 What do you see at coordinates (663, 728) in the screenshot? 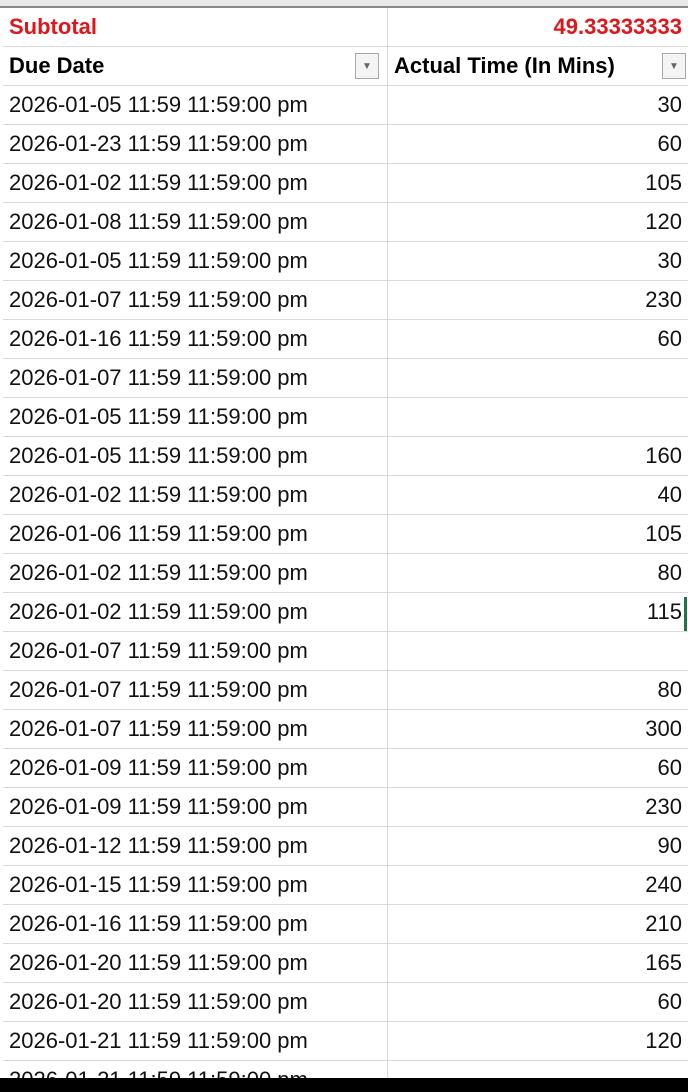
I see `actual-time-cell: 300` at bounding box center [663, 728].